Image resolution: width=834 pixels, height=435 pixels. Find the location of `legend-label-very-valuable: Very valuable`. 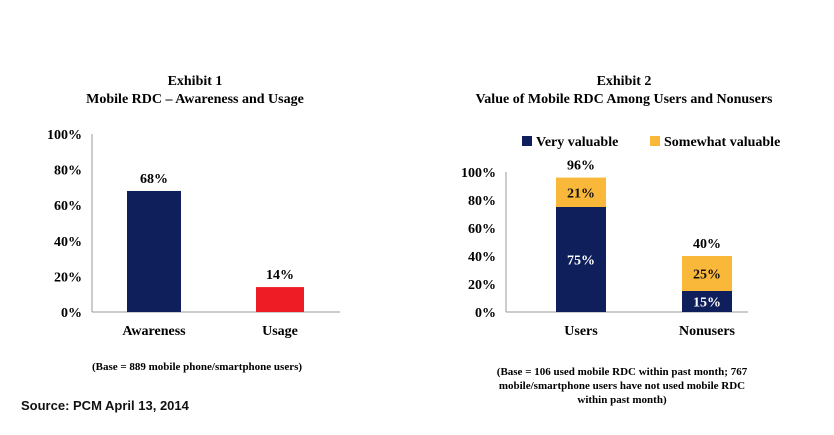

legend-label-very-valuable: Very valuable is located at coordinates (577, 142).